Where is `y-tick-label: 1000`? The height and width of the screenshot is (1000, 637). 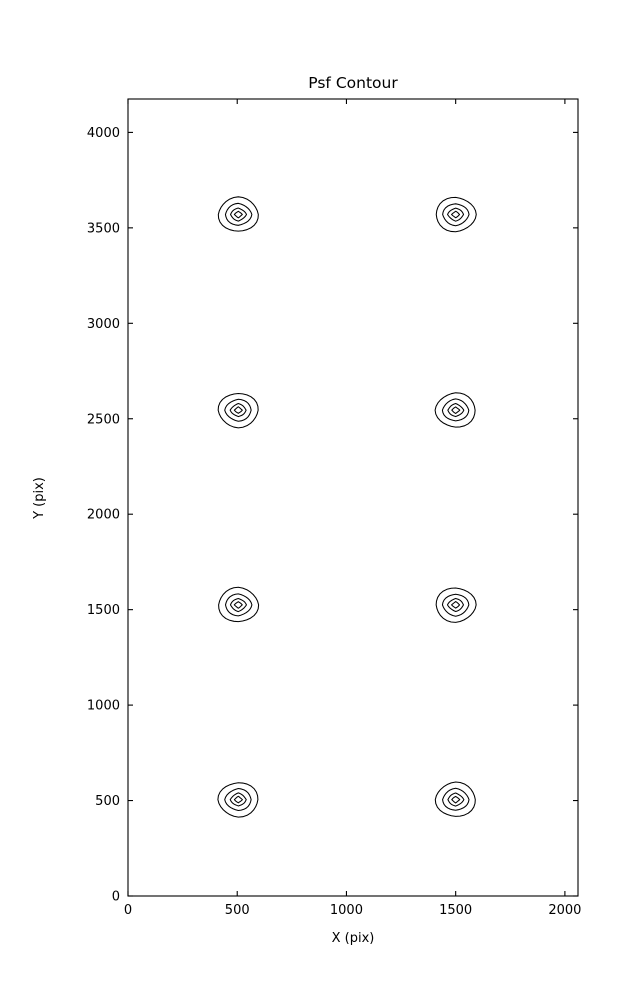 y-tick-label: 1000 is located at coordinates (103, 706).